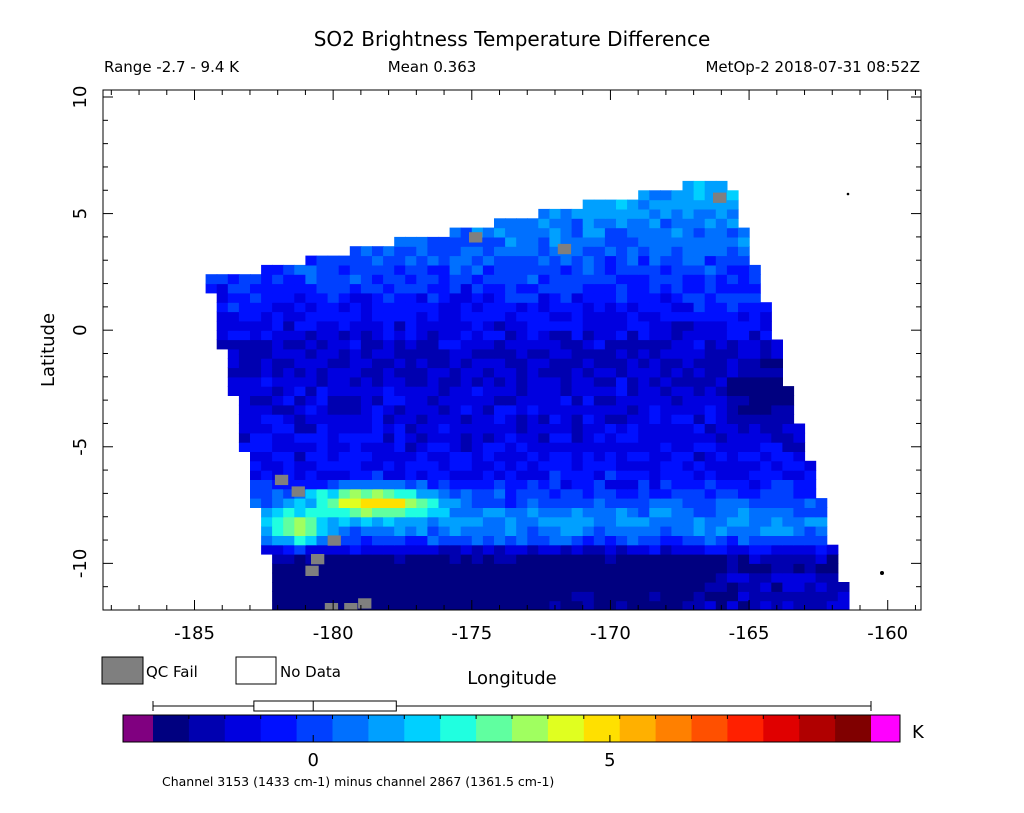  What do you see at coordinates (720, 197) in the screenshot?
I see `qc-fail-cell` at bounding box center [720, 197].